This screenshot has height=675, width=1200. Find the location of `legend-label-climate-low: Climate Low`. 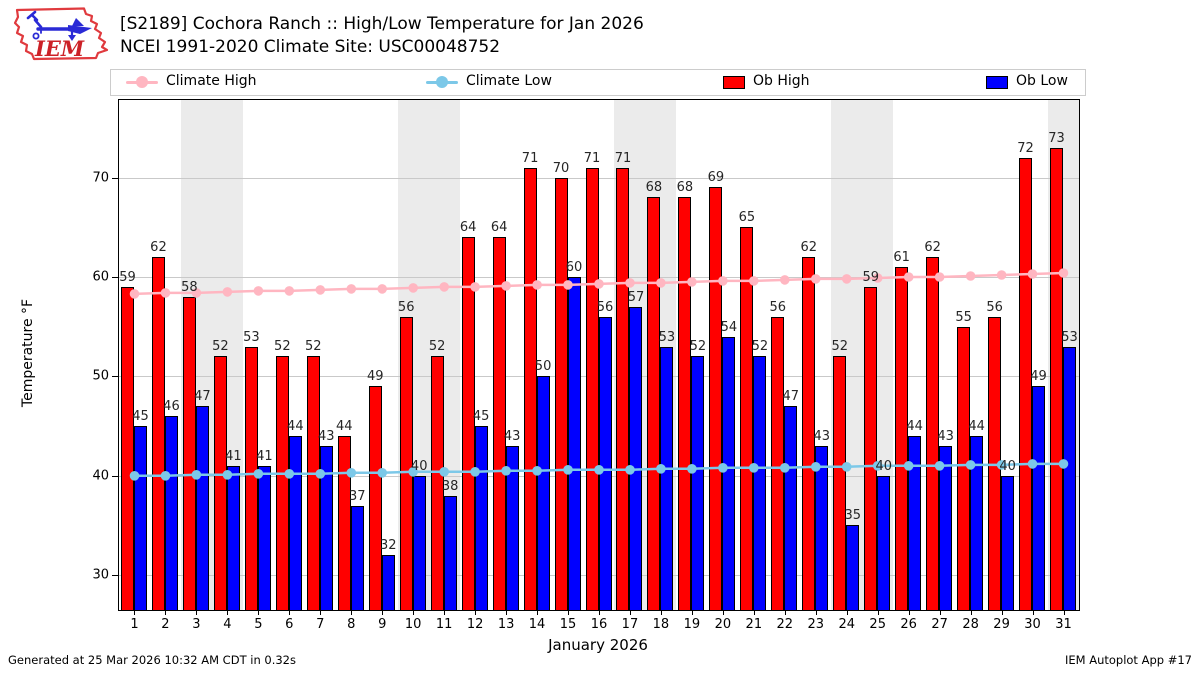

legend-label-climate-low: Climate Low is located at coordinates (509, 81).